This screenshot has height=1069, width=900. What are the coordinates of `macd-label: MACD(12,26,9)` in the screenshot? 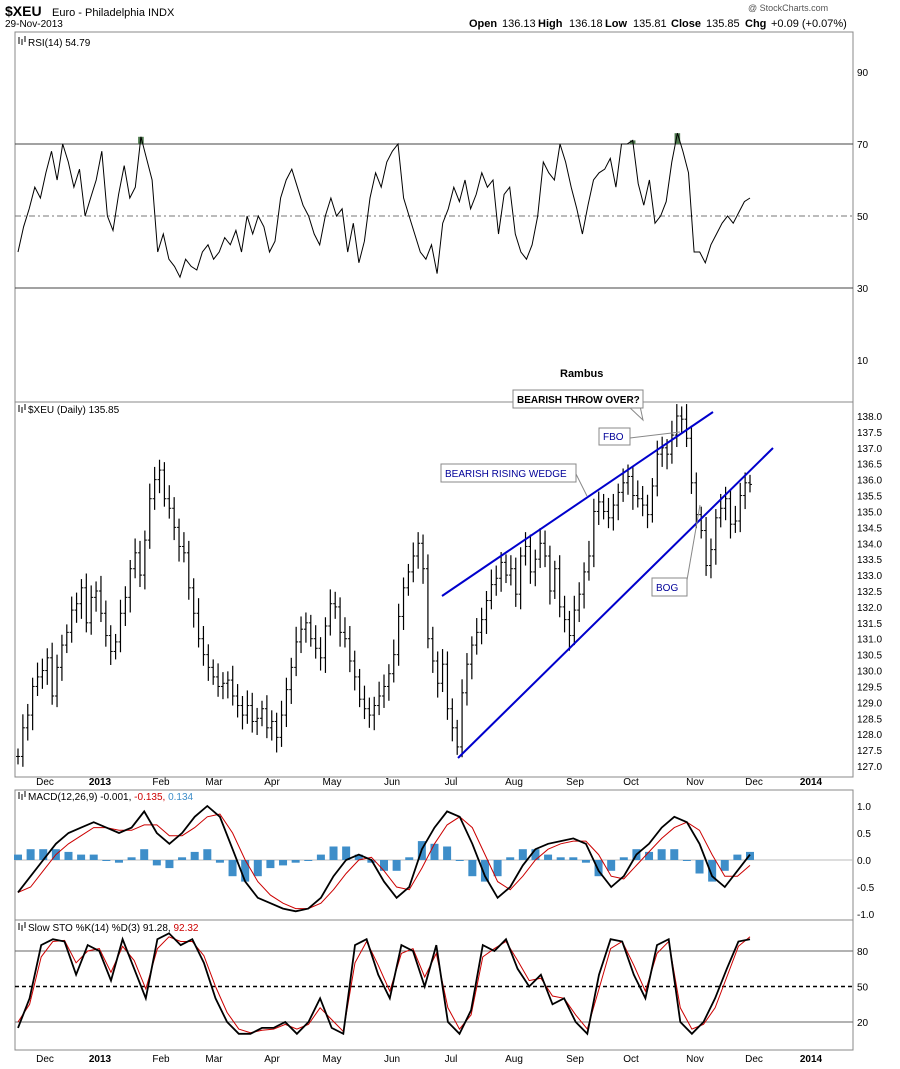 It's located at (62, 797).